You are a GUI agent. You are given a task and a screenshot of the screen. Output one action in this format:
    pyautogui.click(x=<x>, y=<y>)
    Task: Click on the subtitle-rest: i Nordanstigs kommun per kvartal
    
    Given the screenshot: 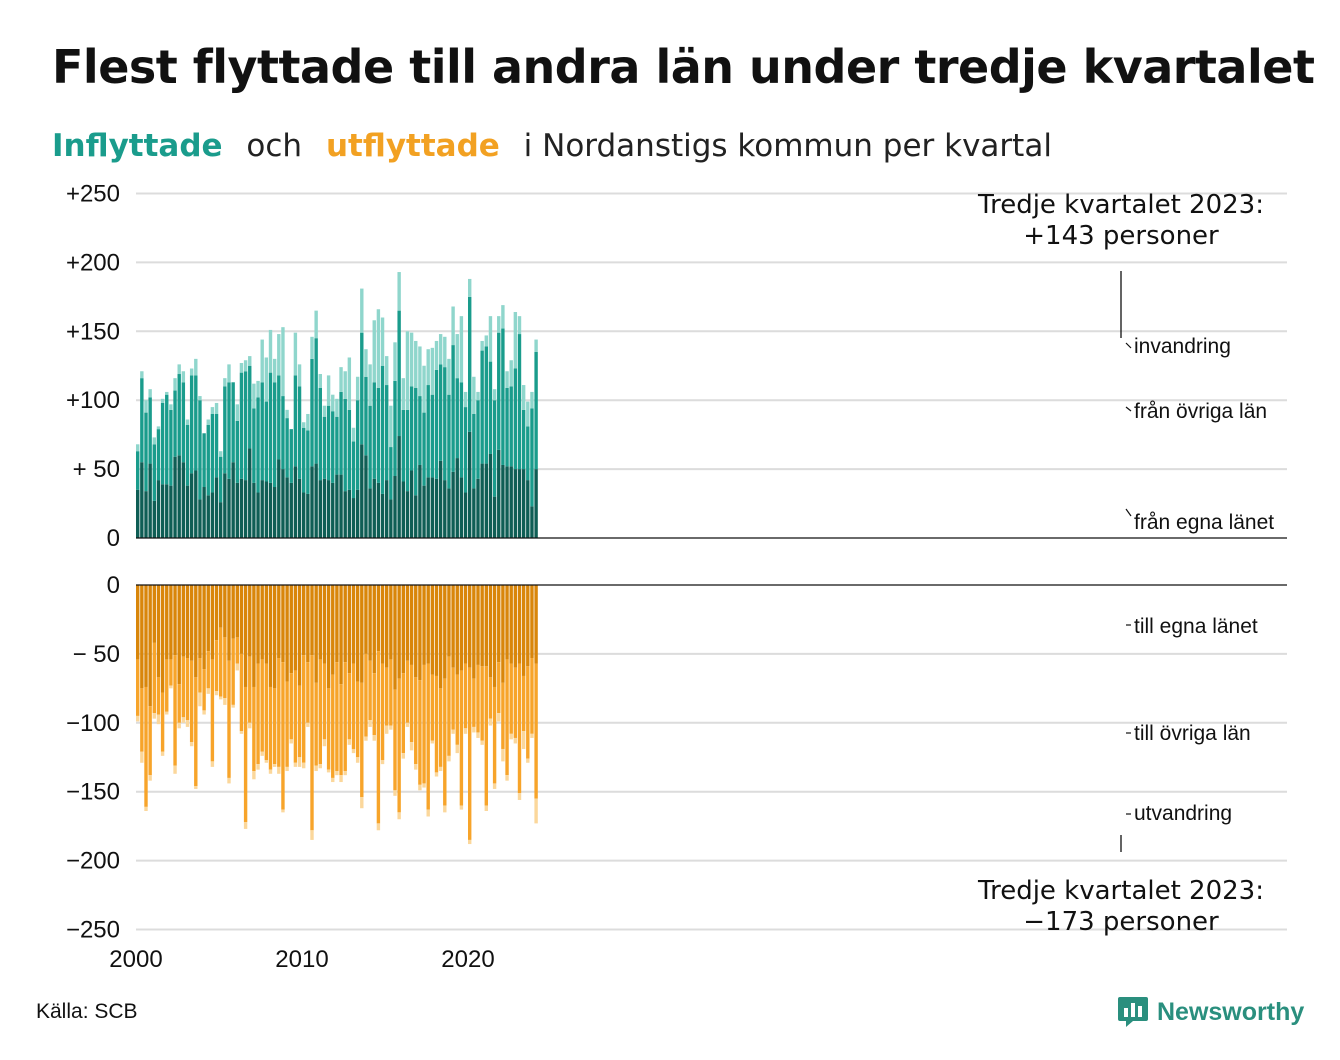 What is the action you would take?
    pyautogui.click(x=787, y=146)
    